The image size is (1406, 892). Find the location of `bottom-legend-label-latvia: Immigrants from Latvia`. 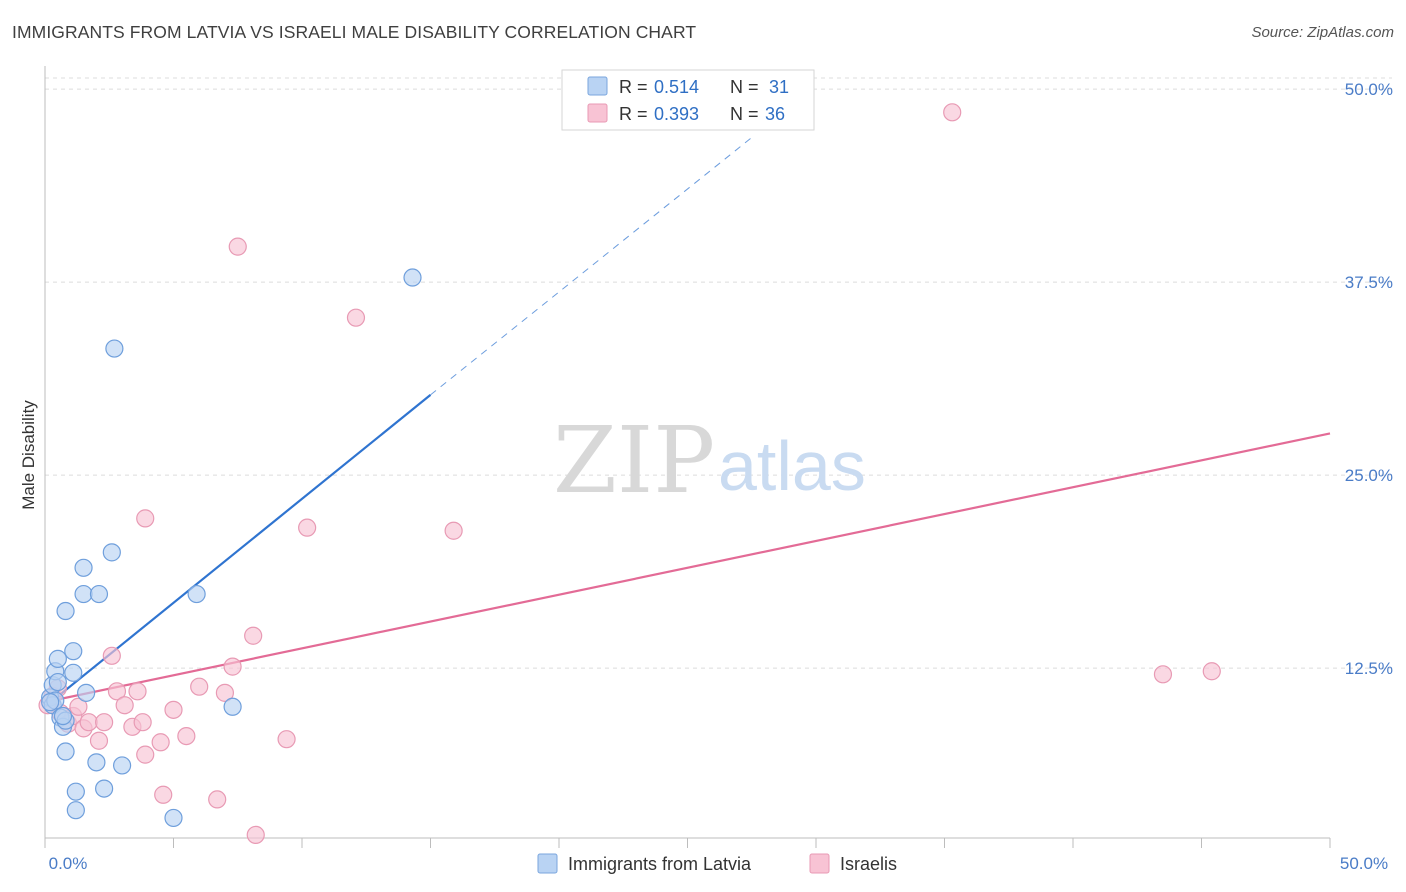

bottom-legend-label-latvia: Immigrants from Latvia is located at coordinates (660, 864).